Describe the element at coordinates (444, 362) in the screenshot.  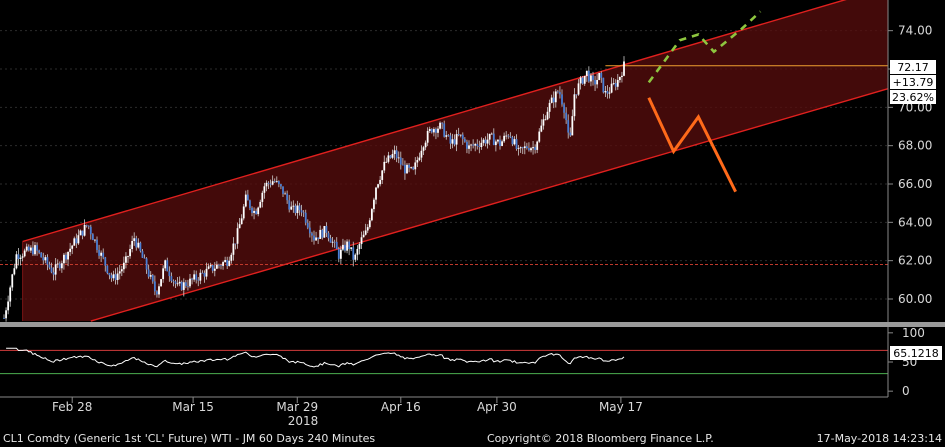
I see `rsi-levels` at that location.